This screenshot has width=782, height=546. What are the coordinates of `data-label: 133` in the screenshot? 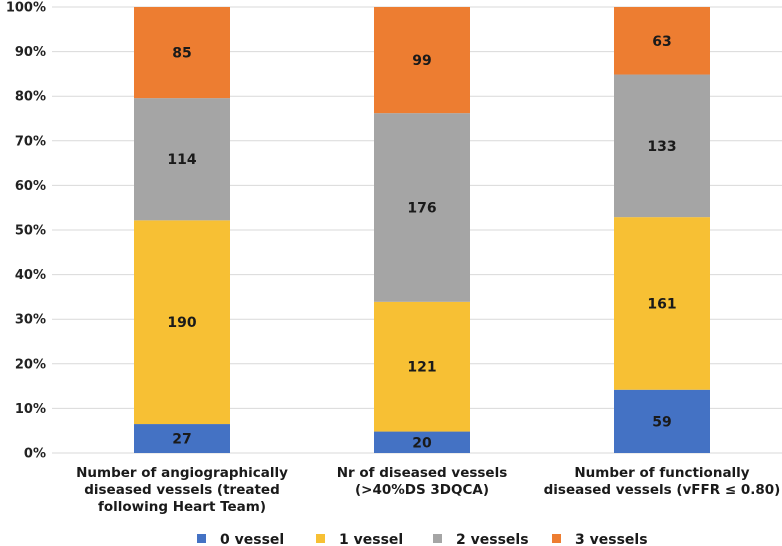 It's located at (661, 147).